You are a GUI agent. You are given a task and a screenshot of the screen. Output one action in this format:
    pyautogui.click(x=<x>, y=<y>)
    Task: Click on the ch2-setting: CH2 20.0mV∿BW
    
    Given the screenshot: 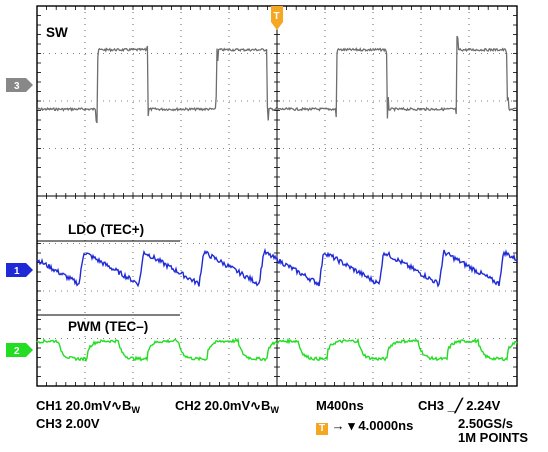 What is the action you would take?
    pyautogui.click(x=227, y=406)
    